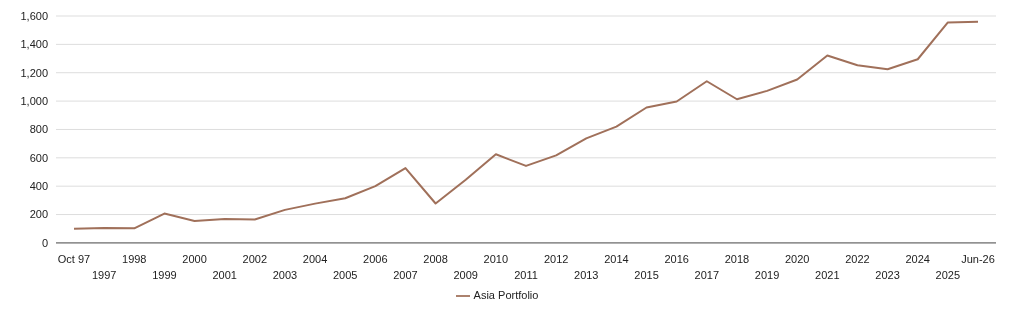 This screenshot has height=311, width=1024. Describe the element at coordinates (164, 274) in the screenshot. I see `x-tick-label: 1999` at that location.